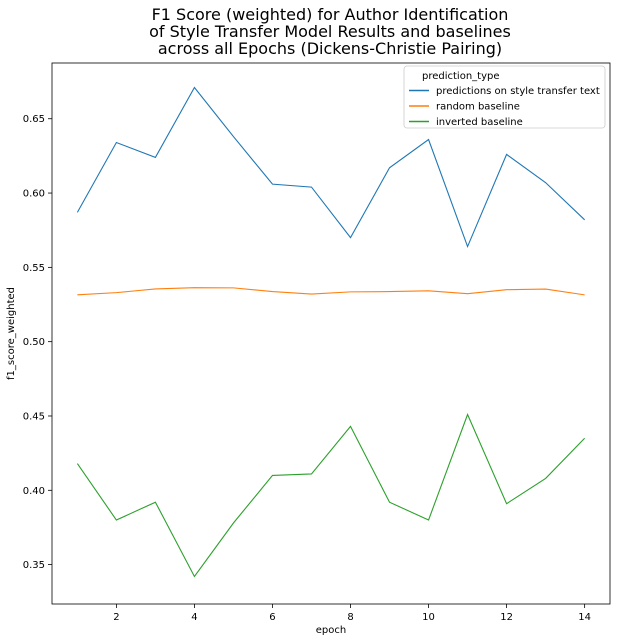 This screenshot has width=620, height=641. What do you see at coordinates (34, 268) in the screenshot?
I see `y-tick-label: 0.55` at bounding box center [34, 268].